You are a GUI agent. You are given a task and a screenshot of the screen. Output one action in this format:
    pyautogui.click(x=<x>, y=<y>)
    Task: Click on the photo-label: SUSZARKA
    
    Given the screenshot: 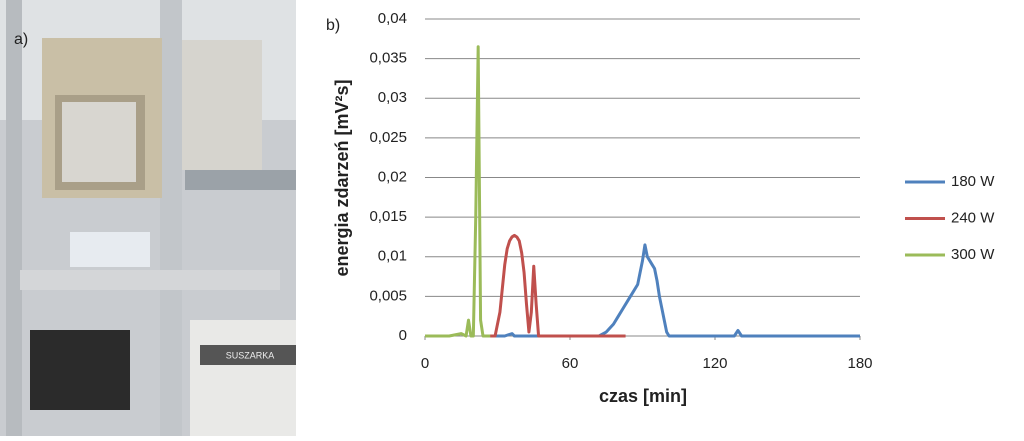 What is the action you would take?
    pyautogui.click(x=250, y=355)
    